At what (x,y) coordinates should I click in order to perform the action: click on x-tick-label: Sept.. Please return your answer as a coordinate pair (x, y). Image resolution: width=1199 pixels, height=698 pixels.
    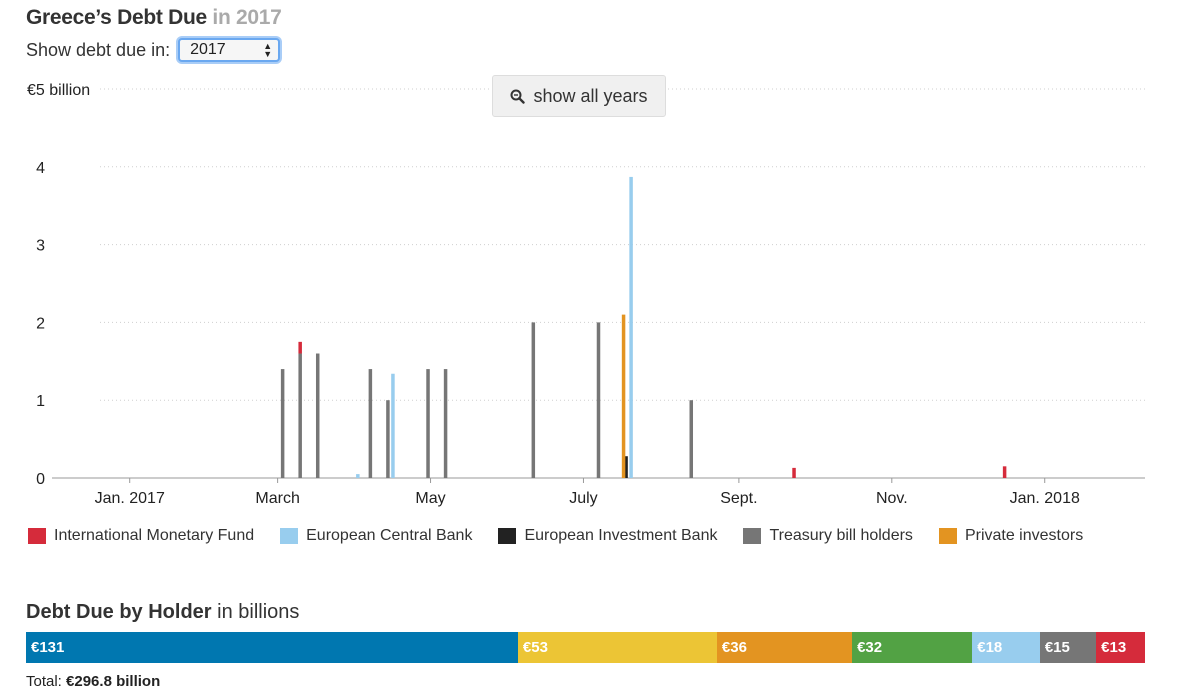
    Looking at the image, I should click on (738, 498).